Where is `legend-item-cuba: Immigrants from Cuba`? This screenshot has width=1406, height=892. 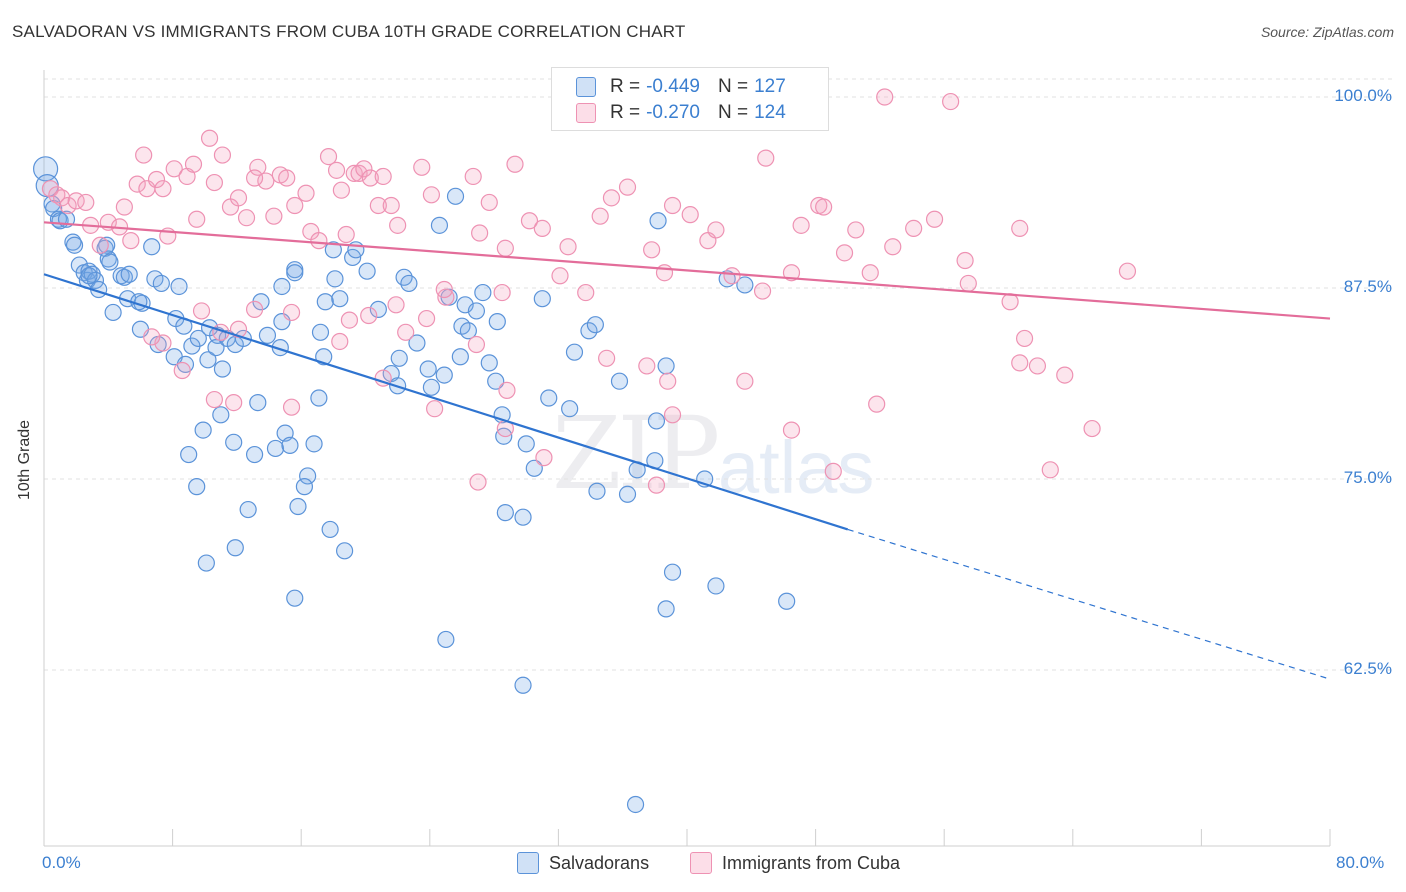
legend-item-cuba: Immigrants from Cuba is located at coordinates (795, 863).